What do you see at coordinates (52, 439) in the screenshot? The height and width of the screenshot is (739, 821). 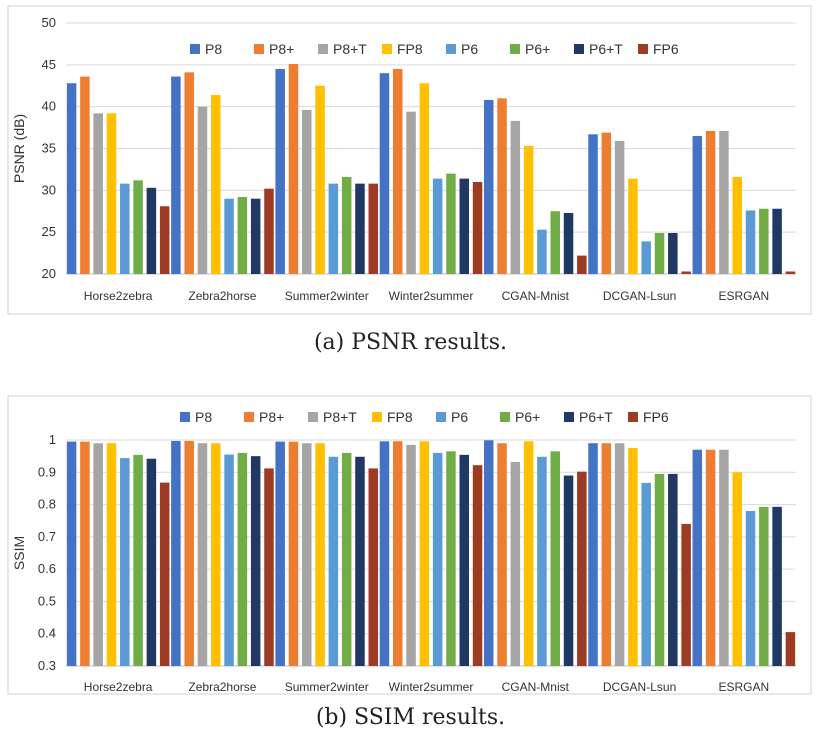 I see `y-tick-label: 1` at bounding box center [52, 439].